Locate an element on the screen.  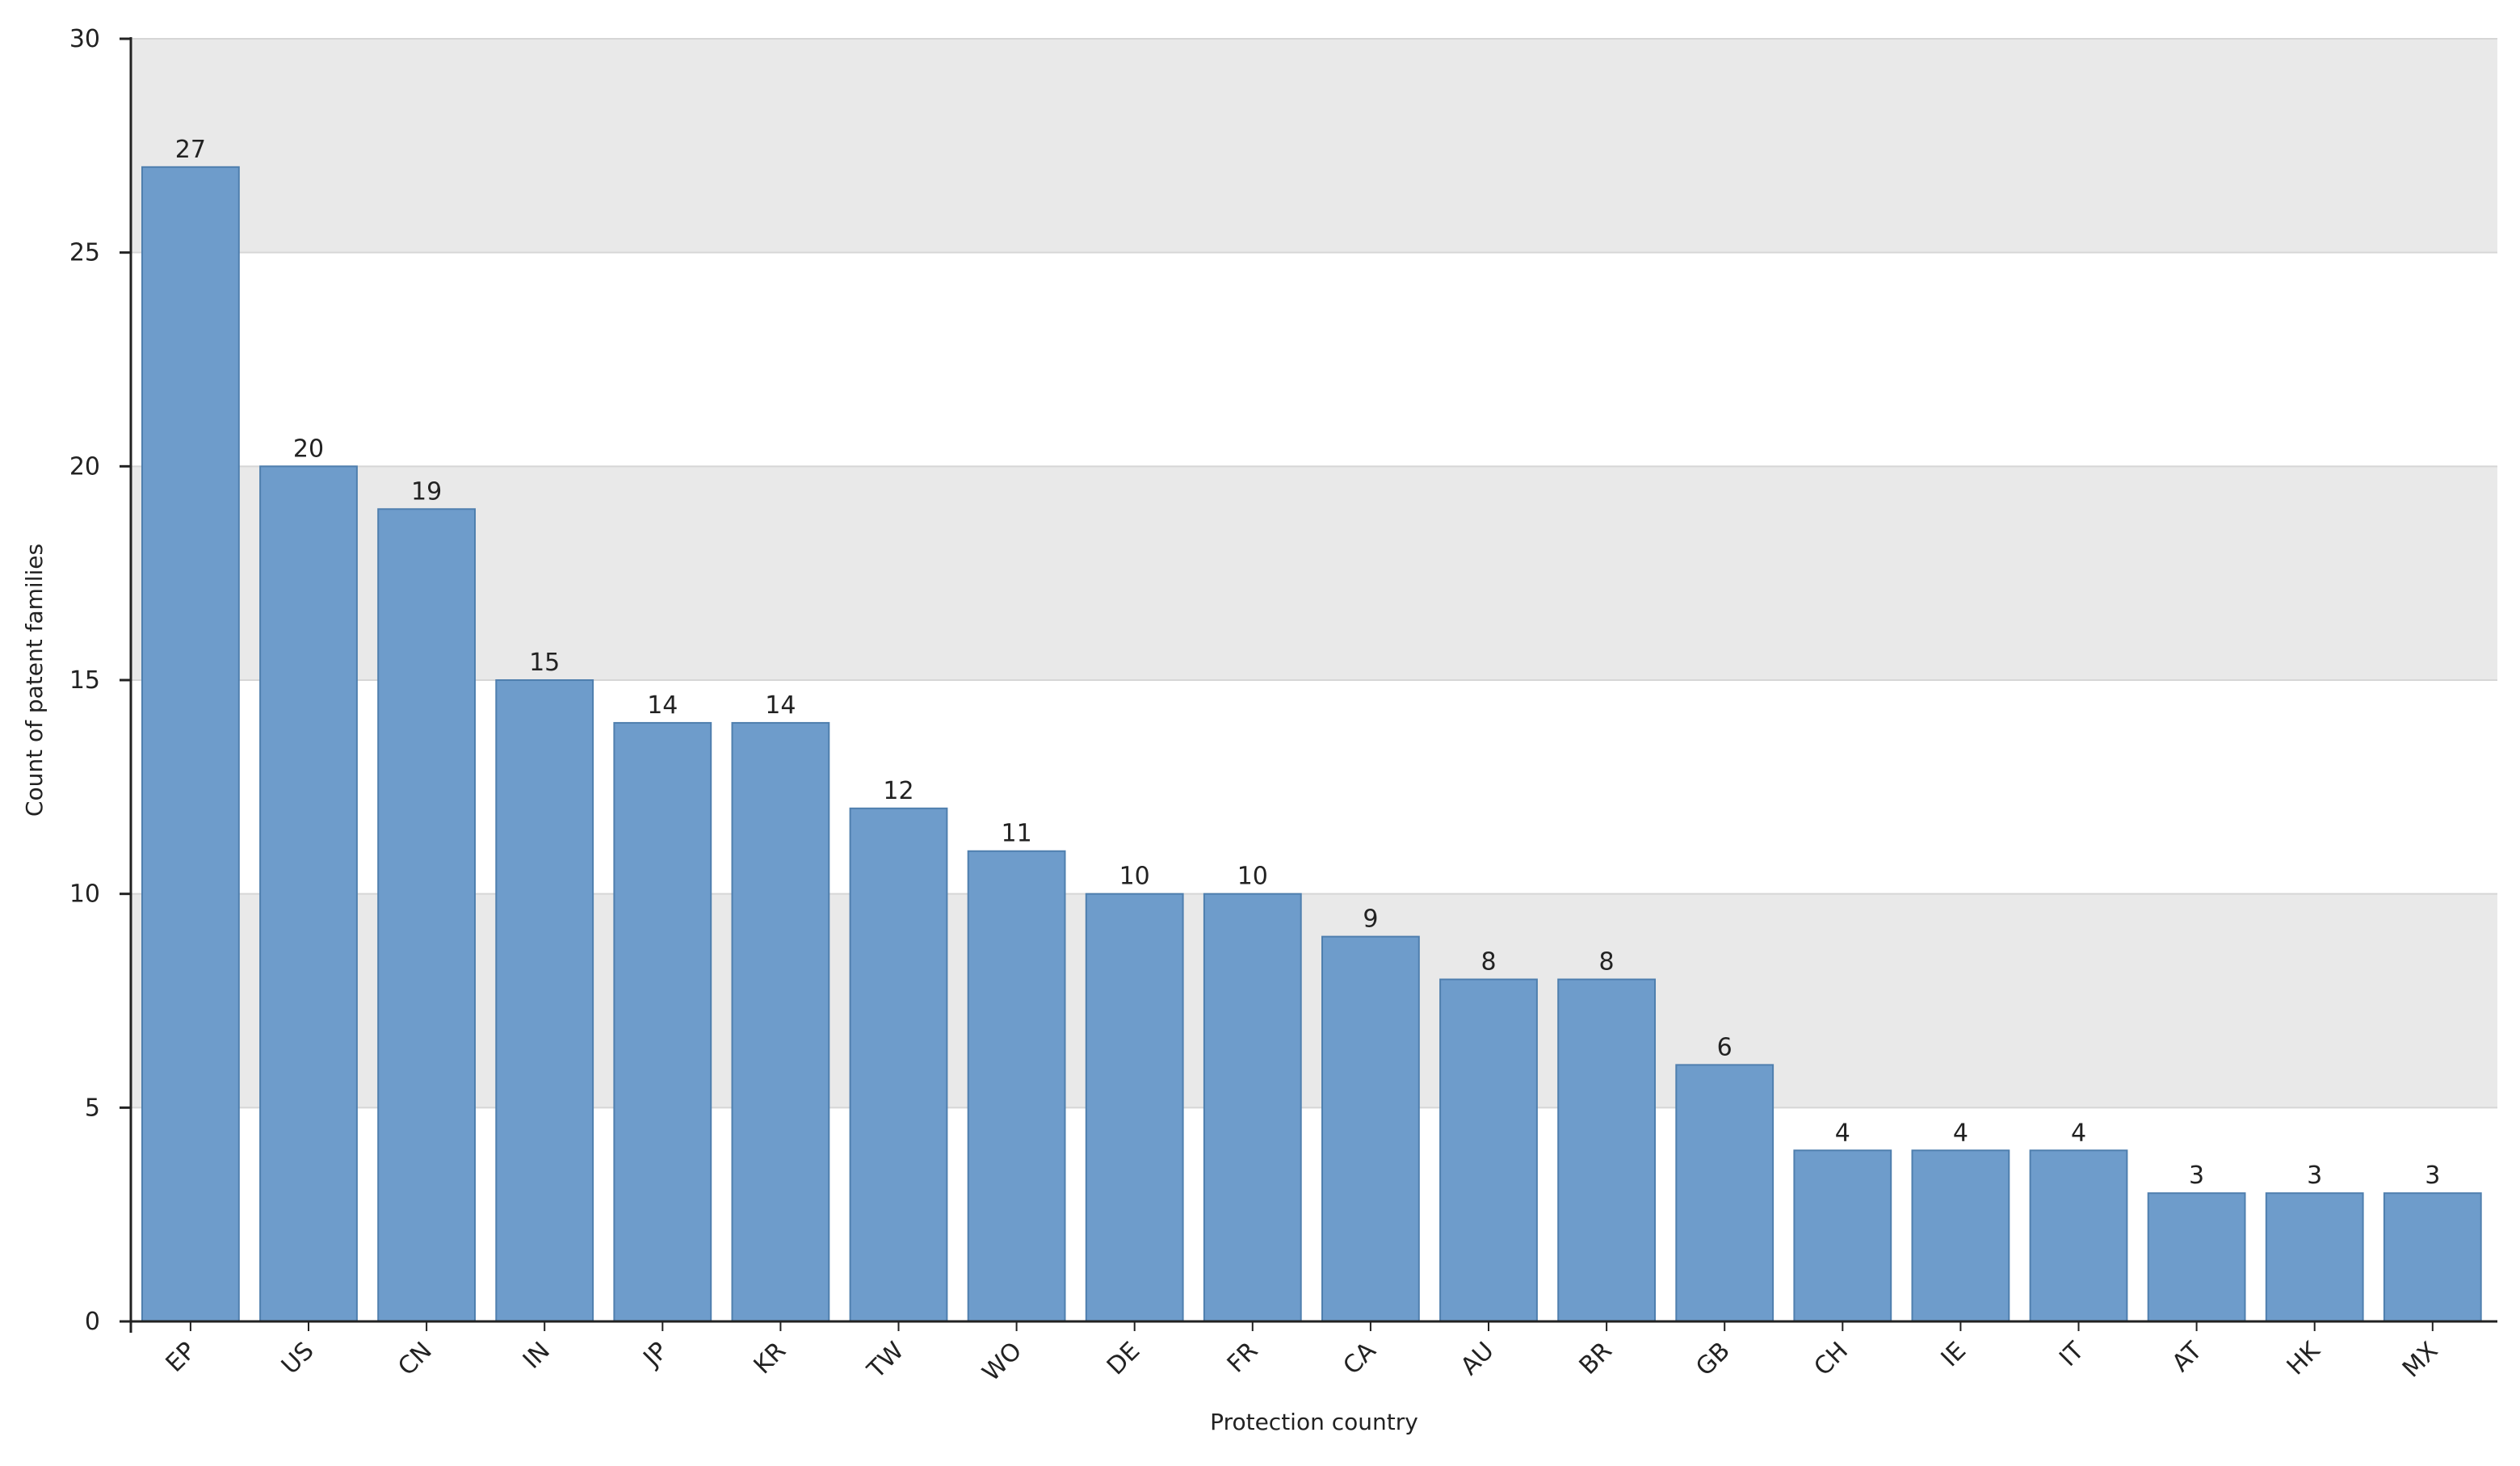
bar-ca is located at coordinates (1370, 1129).